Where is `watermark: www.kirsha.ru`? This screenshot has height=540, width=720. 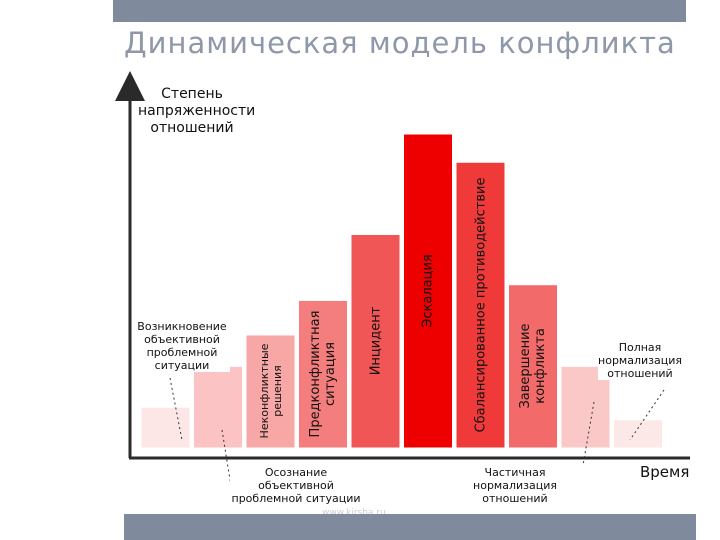
watermark: www.kirsha.ru is located at coordinates (354, 513).